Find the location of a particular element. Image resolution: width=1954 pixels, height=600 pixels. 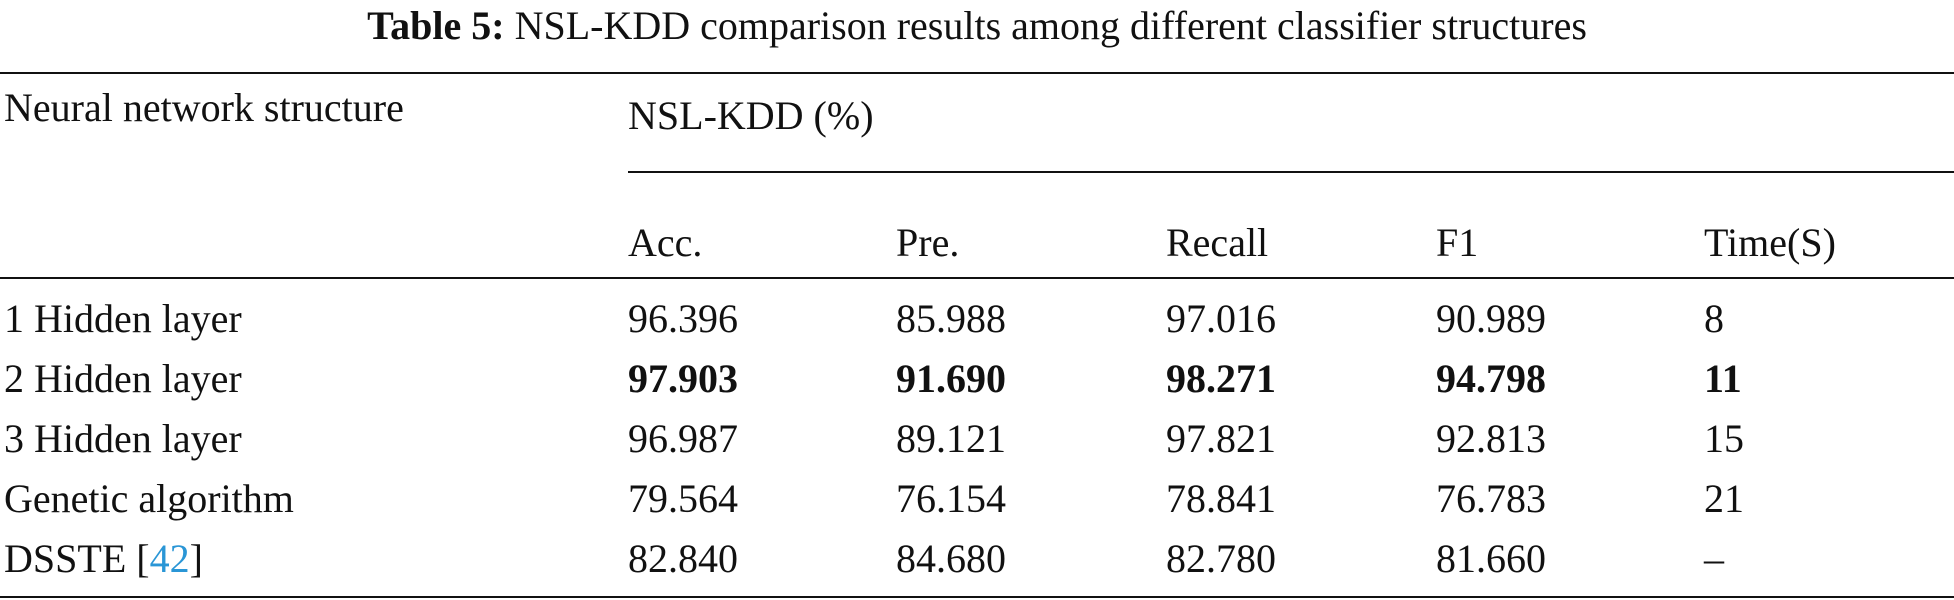

row-label-genetic-algorithm: Genetic algorithm is located at coordinates (149, 498).